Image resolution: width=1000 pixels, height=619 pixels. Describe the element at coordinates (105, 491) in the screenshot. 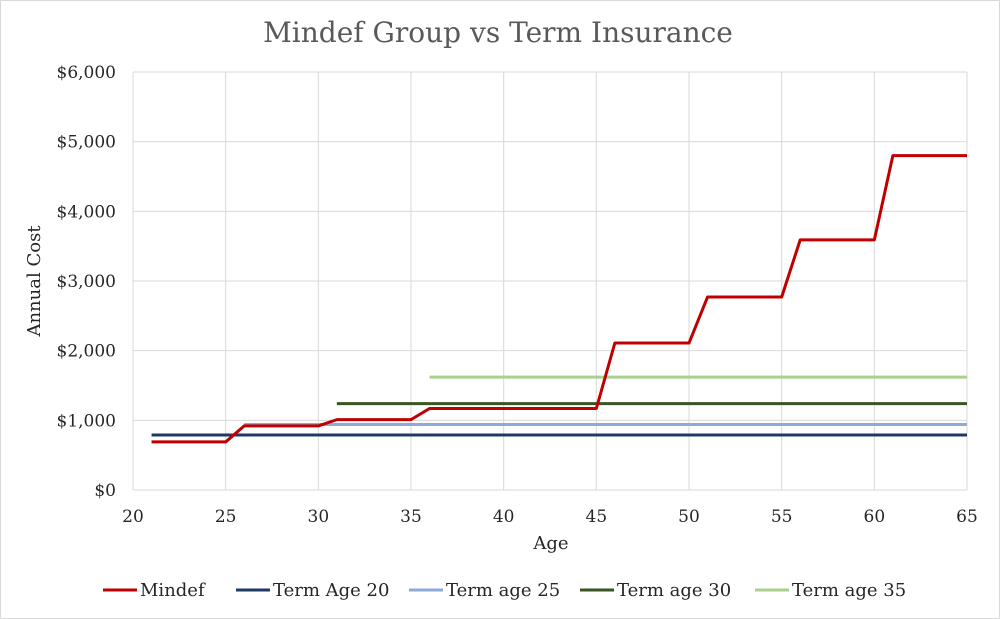

I see `y-tick-label: $0` at that location.